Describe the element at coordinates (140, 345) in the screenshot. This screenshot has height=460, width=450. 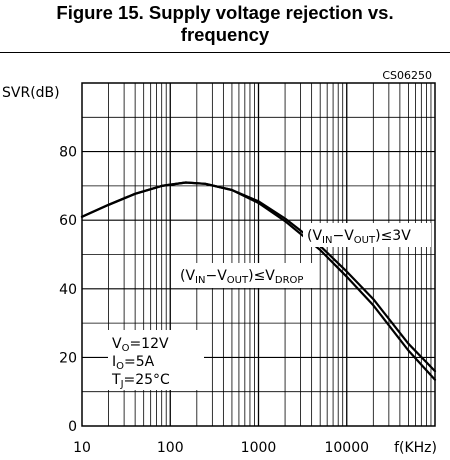
I see `condition-vo: VO=12V` at that location.